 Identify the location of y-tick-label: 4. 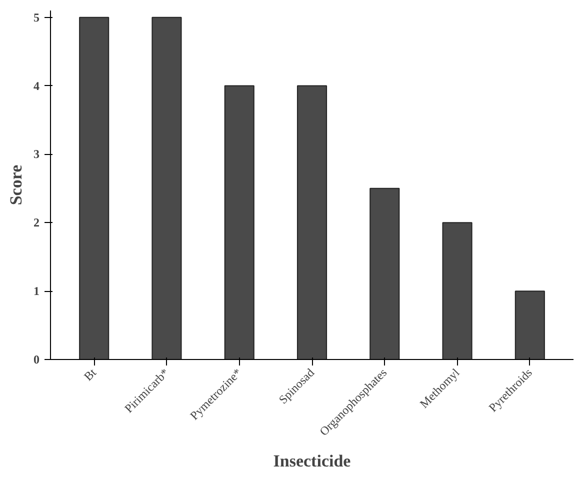
(37, 85).